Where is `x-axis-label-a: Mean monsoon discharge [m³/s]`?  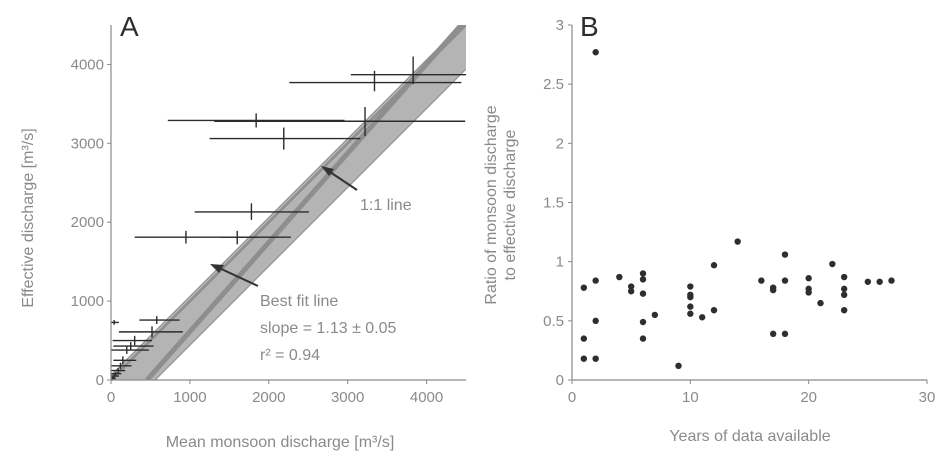 x-axis-label-a: Mean monsoon discharge [m³/s] is located at coordinates (280, 442).